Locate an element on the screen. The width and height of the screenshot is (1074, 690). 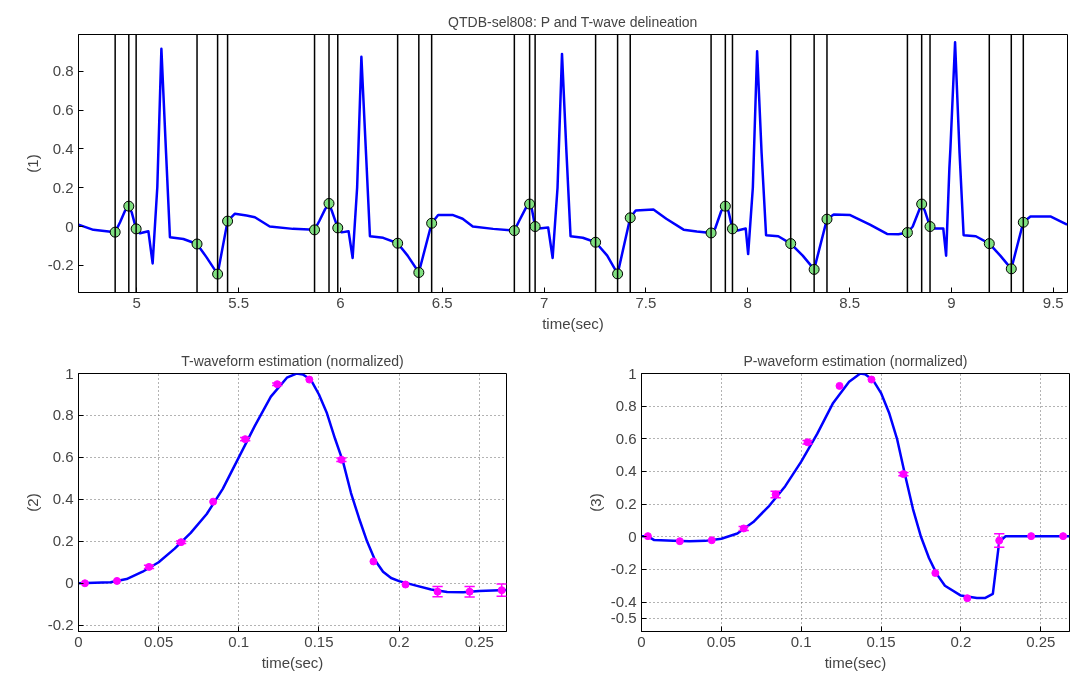
y-axis-title: (2) is located at coordinates (32, 502).